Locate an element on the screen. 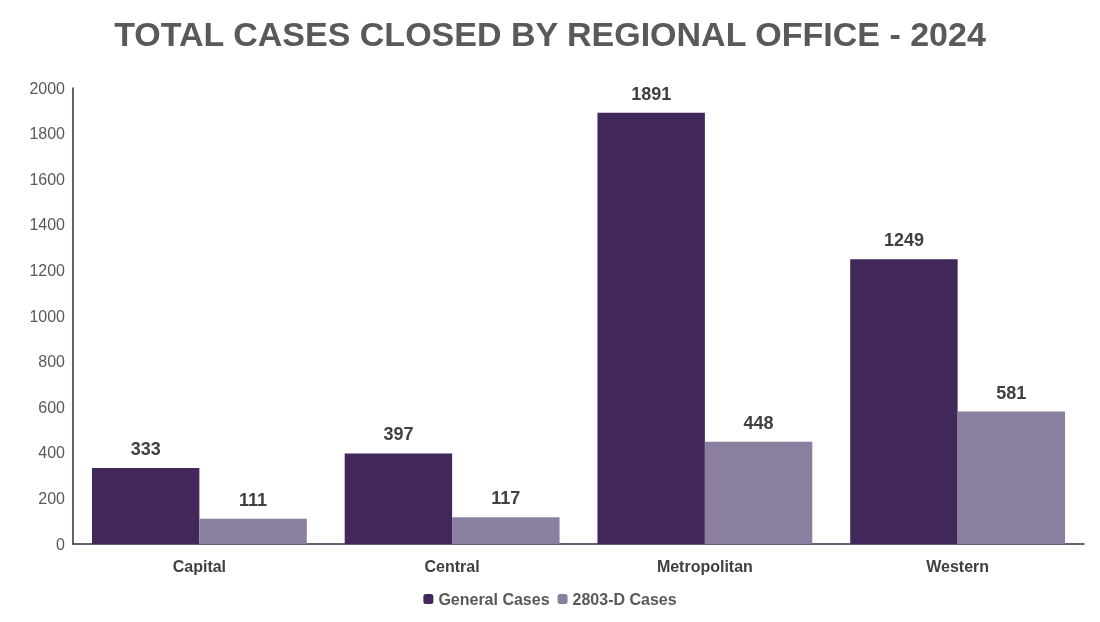  y-tick-label: 1800 is located at coordinates (47, 134).